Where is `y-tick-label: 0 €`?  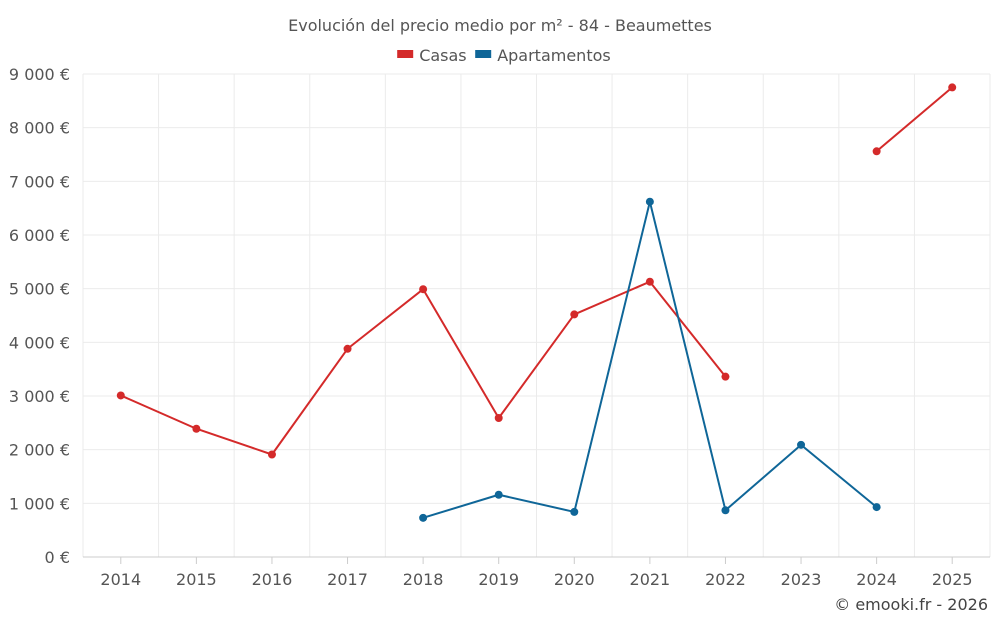 y-tick-label: 0 € is located at coordinates (57, 557).